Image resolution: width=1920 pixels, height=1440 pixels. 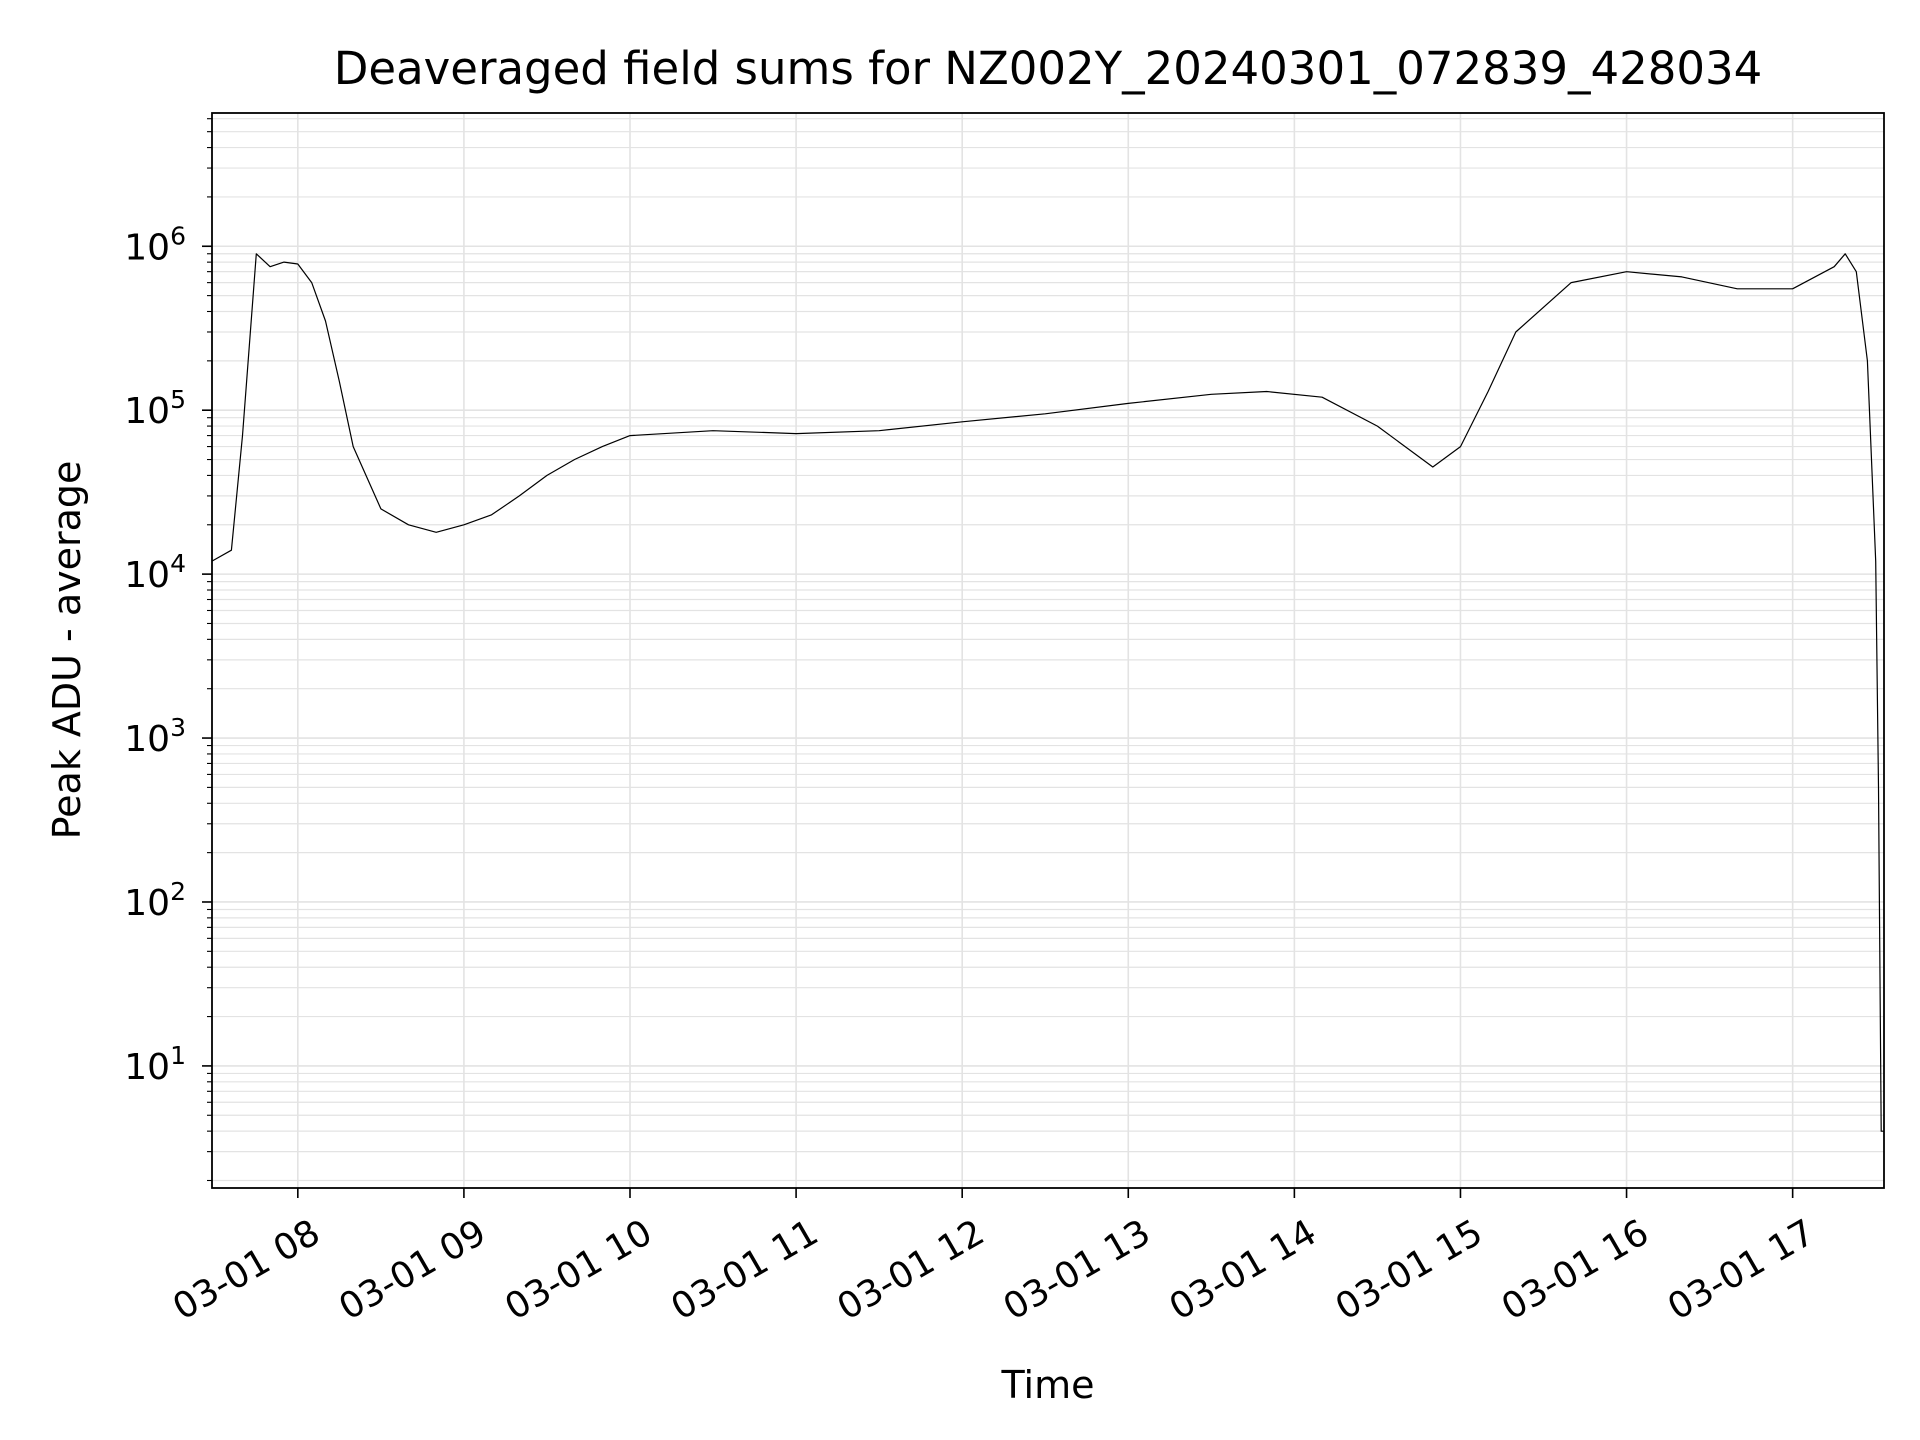 I want to click on y-axis-label: Peak ADU - average, so click(x=67, y=650).